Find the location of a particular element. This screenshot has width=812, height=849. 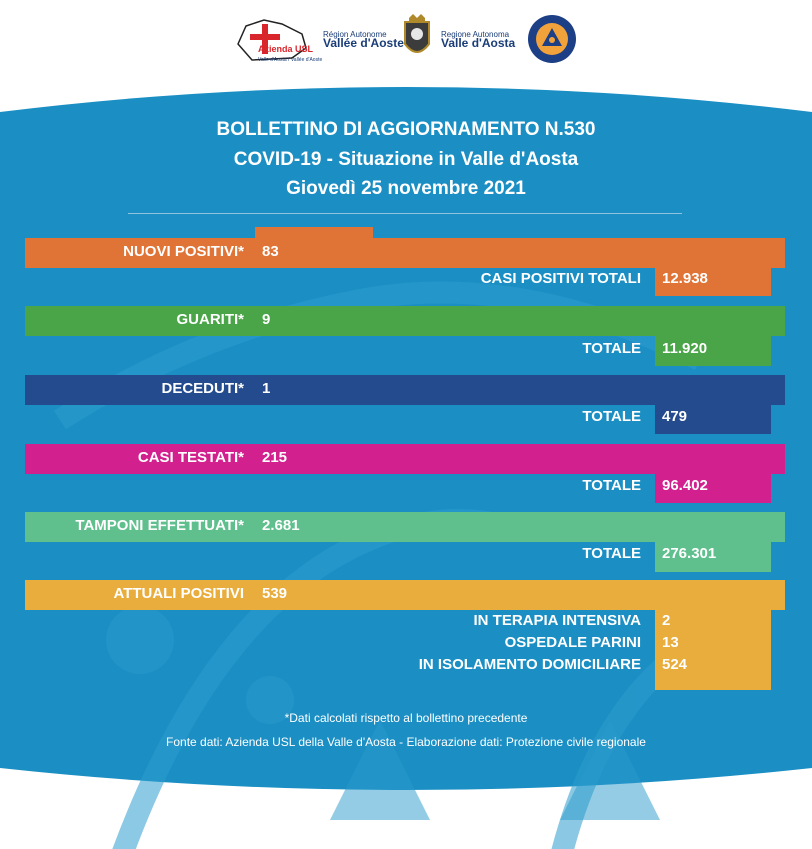

breakdown-label-isolamento-domiciliare: IN ISOLAMENTO DOMICILIARE is located at coordinates (529, 664).